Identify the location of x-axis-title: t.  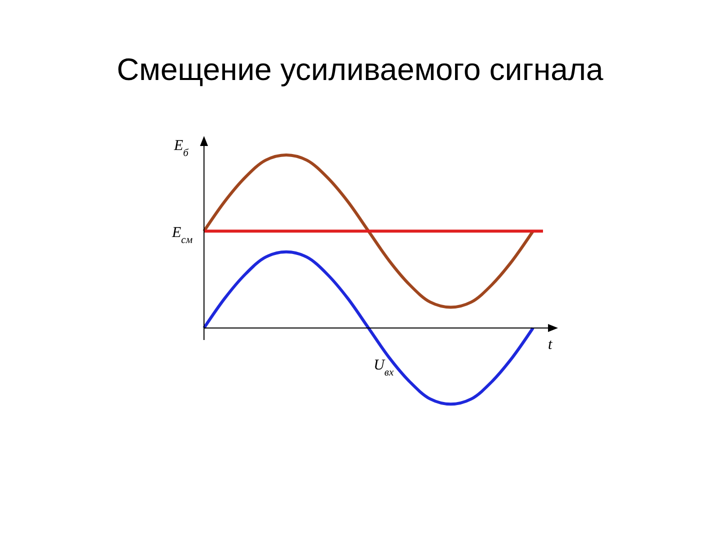
(550, 345).